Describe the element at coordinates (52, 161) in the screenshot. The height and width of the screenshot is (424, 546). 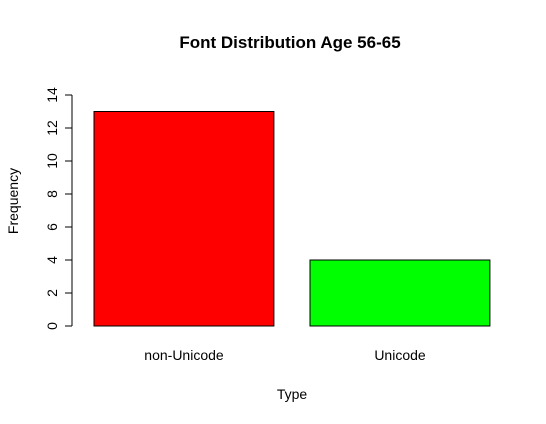
I see `y-tick-label: 10` at that location.